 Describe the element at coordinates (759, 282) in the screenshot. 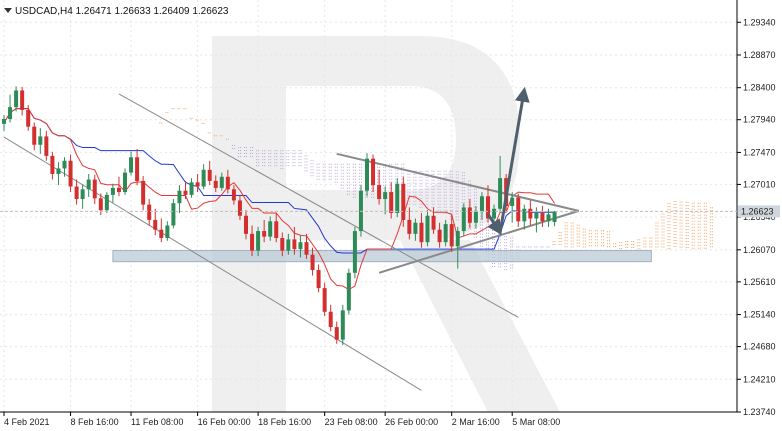

I see `y-tick-label: 1.25610` at that location.